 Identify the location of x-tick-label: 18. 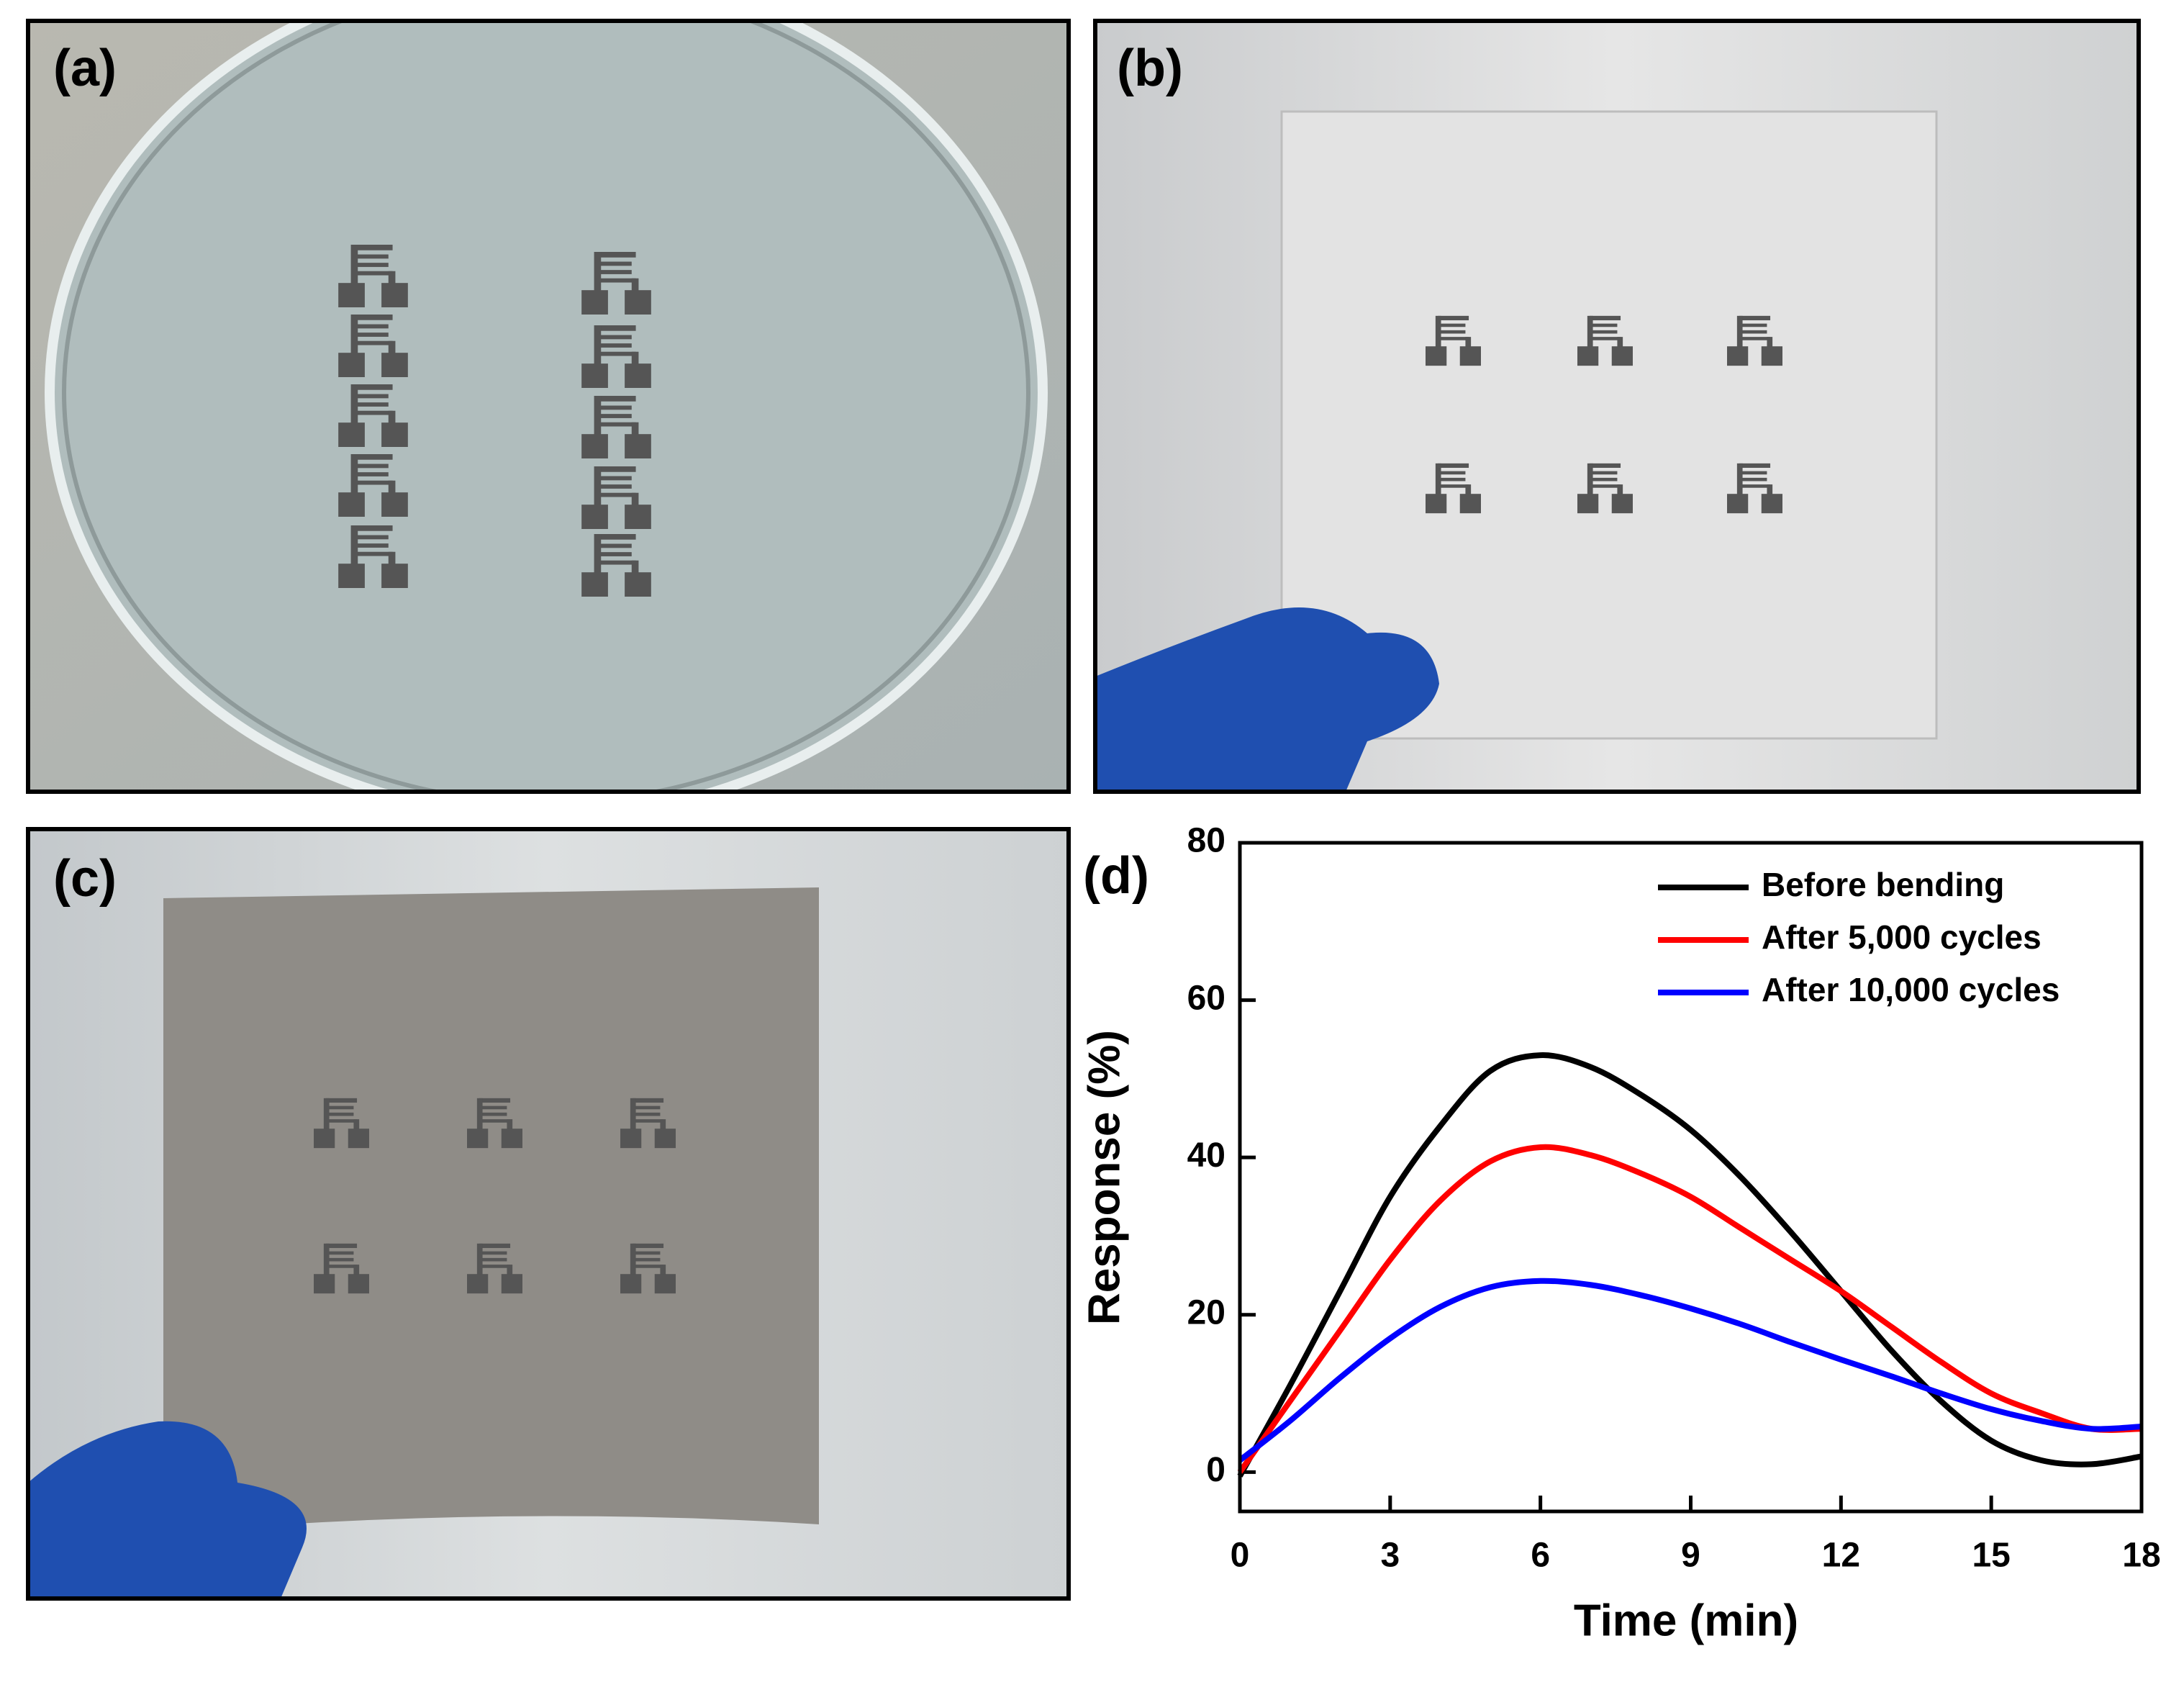
(2141, 1556).